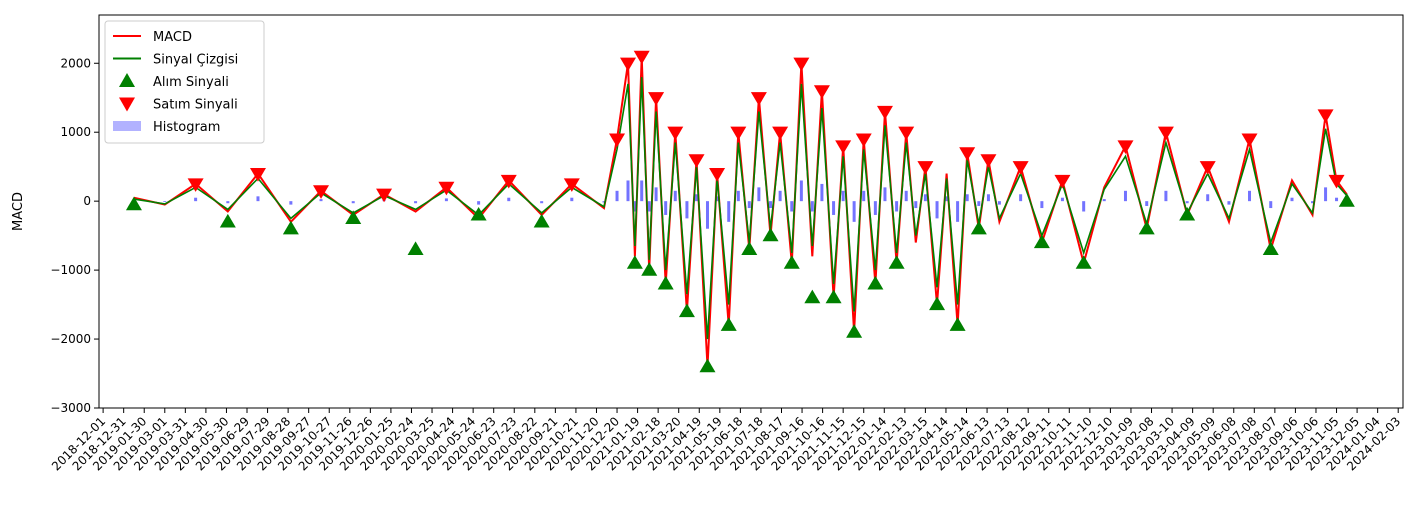  What do you see at coordinates (70, 408) in the screenshot?
I see `y-tick-label: −3000` at bounding box center [70, 408].